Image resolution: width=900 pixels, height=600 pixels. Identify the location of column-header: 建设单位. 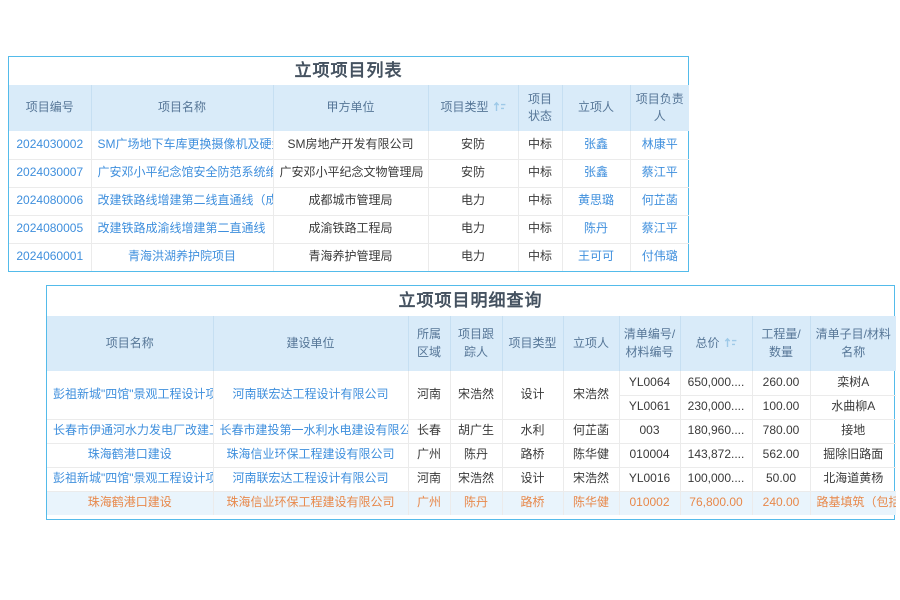
(311, 343).